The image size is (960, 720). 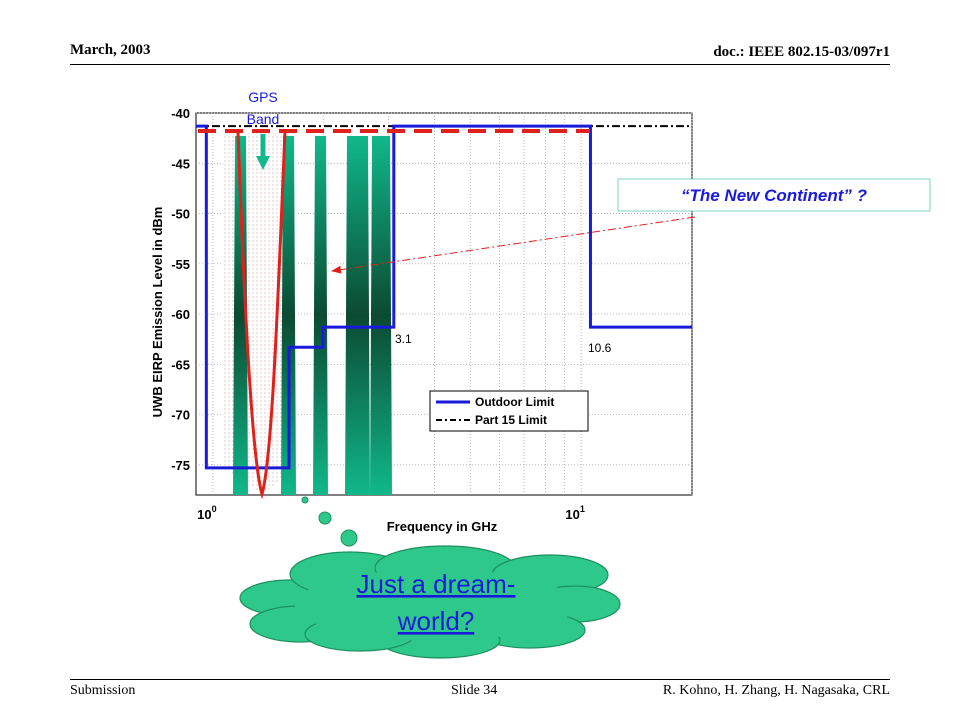 I want to click on gps-arrow-icon, so click(x=263, y=163).